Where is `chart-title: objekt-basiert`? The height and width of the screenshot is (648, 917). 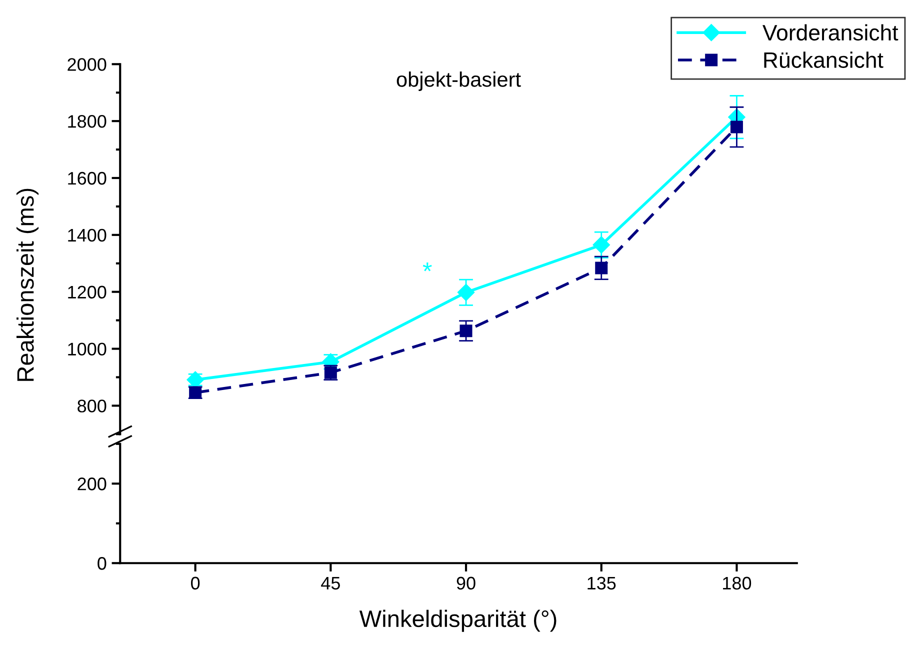 chart-title: objekt-basiert is located at coordinates (458, 81).